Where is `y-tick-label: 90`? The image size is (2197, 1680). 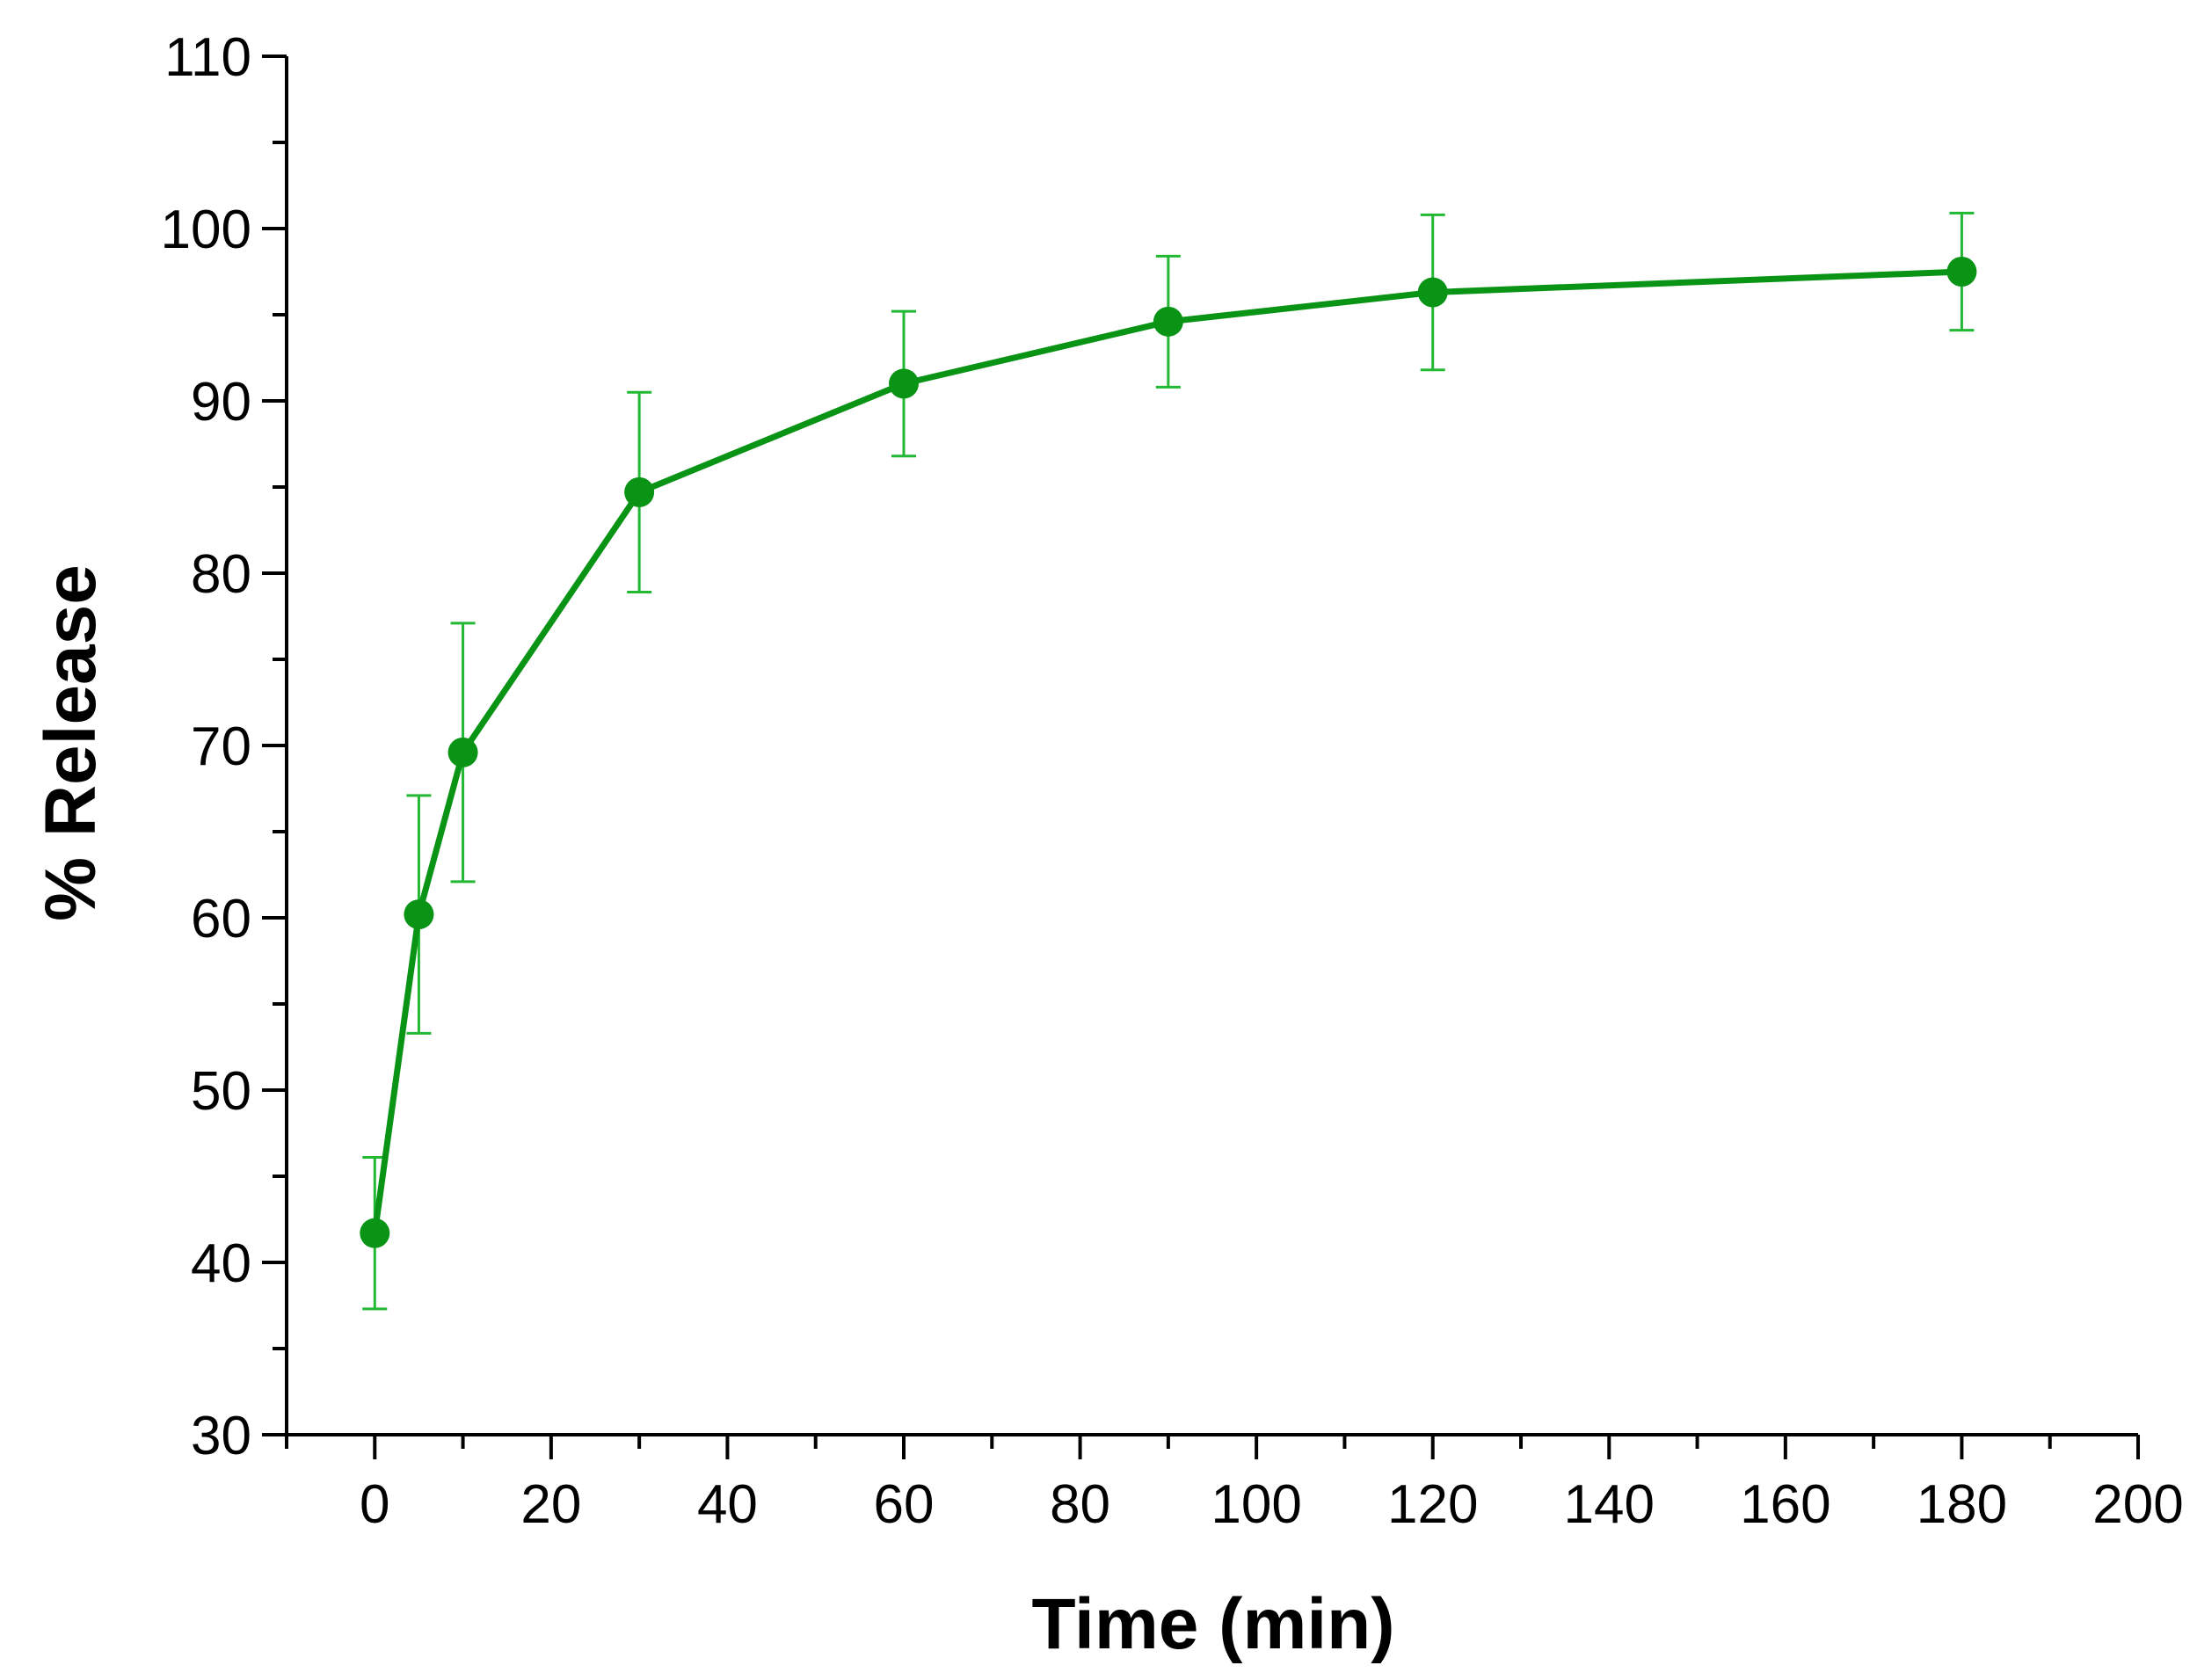
y-tick-label: 90 is located at coordinates (221, 402).